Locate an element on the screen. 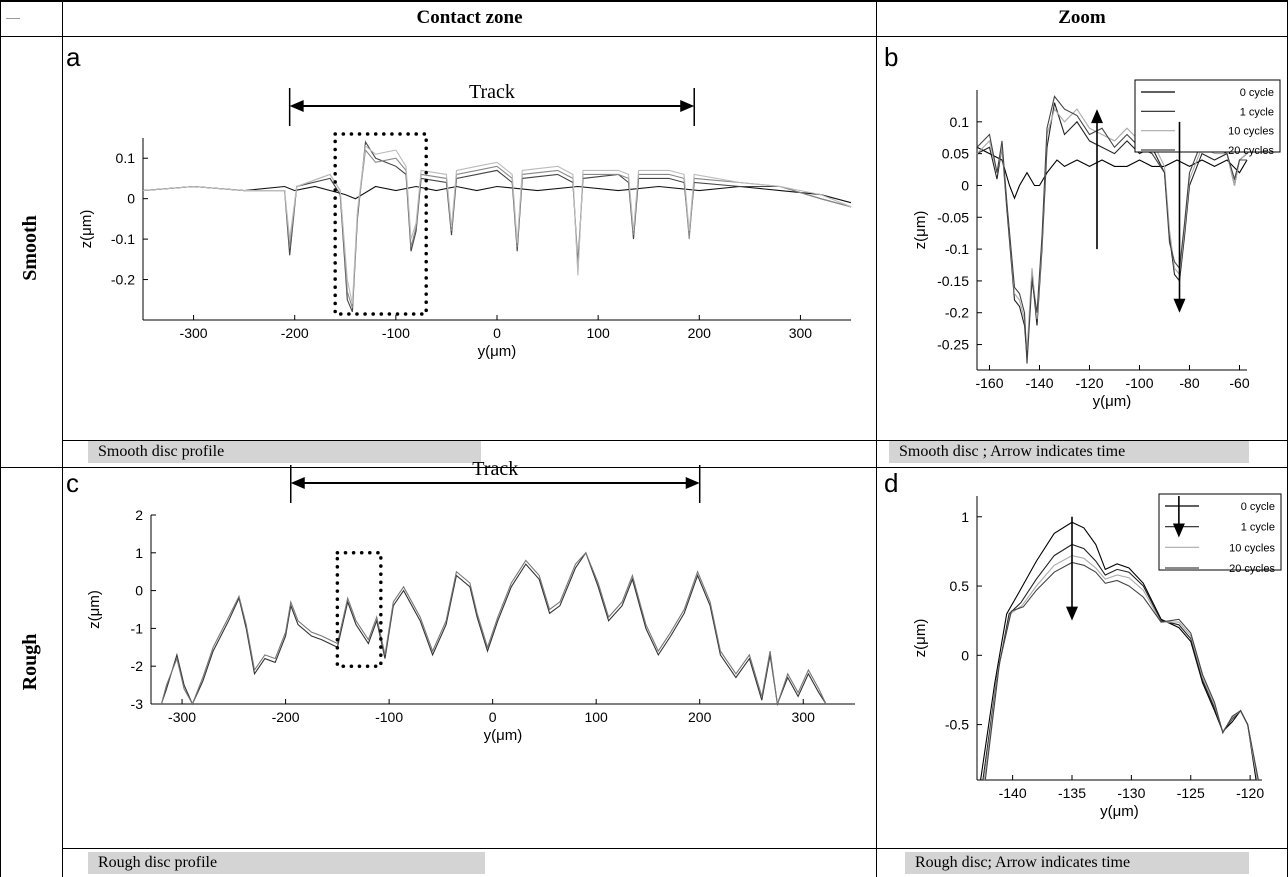  chart-c-y-tick-label: -2 is located at coordinates (137, 666).